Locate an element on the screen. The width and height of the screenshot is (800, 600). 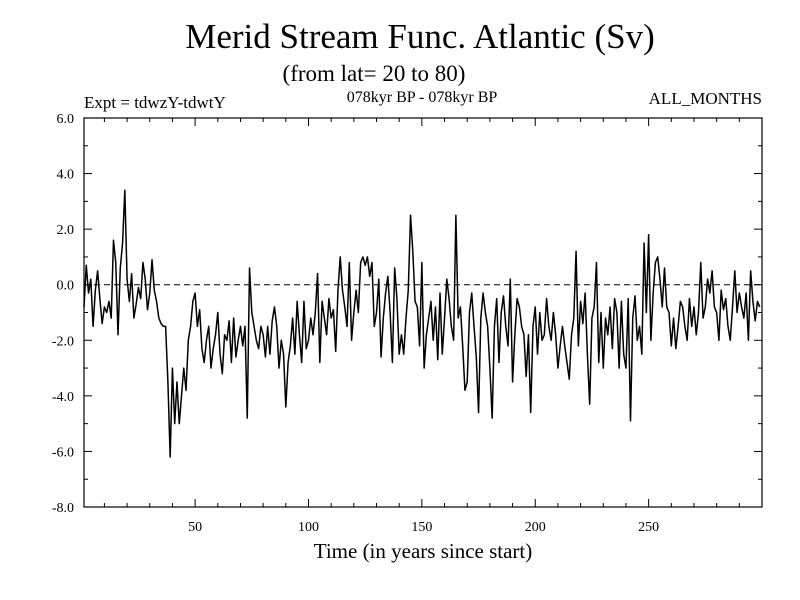
y-tick-label: -2.0 is located at coordinates (63, 341).